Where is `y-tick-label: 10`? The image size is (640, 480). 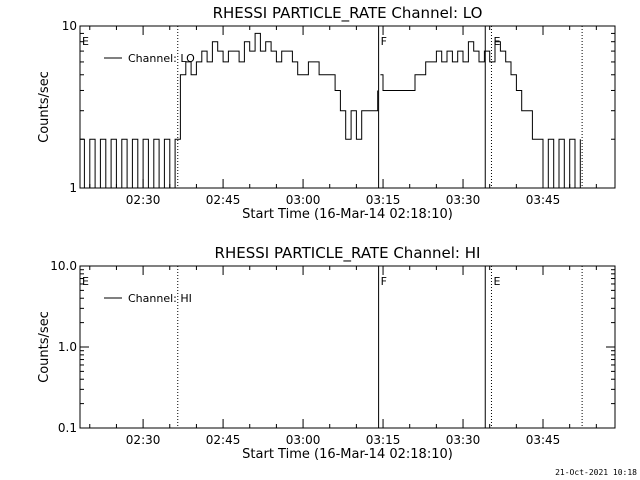
y-tick-label: 10 is located at coordinates (69, 26).